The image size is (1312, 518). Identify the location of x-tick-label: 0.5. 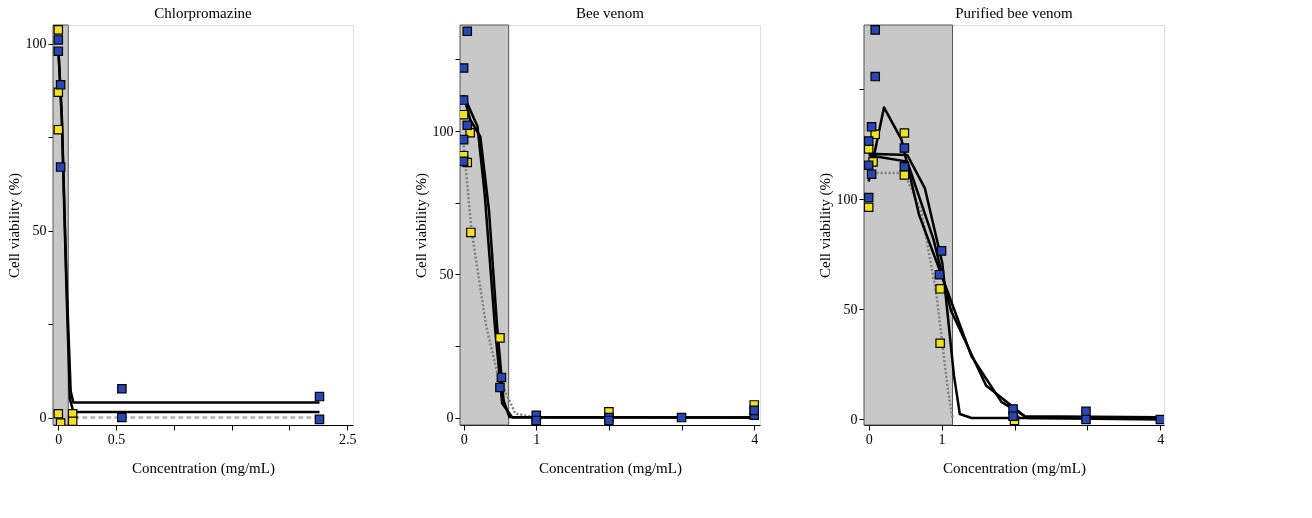
(116, 439).